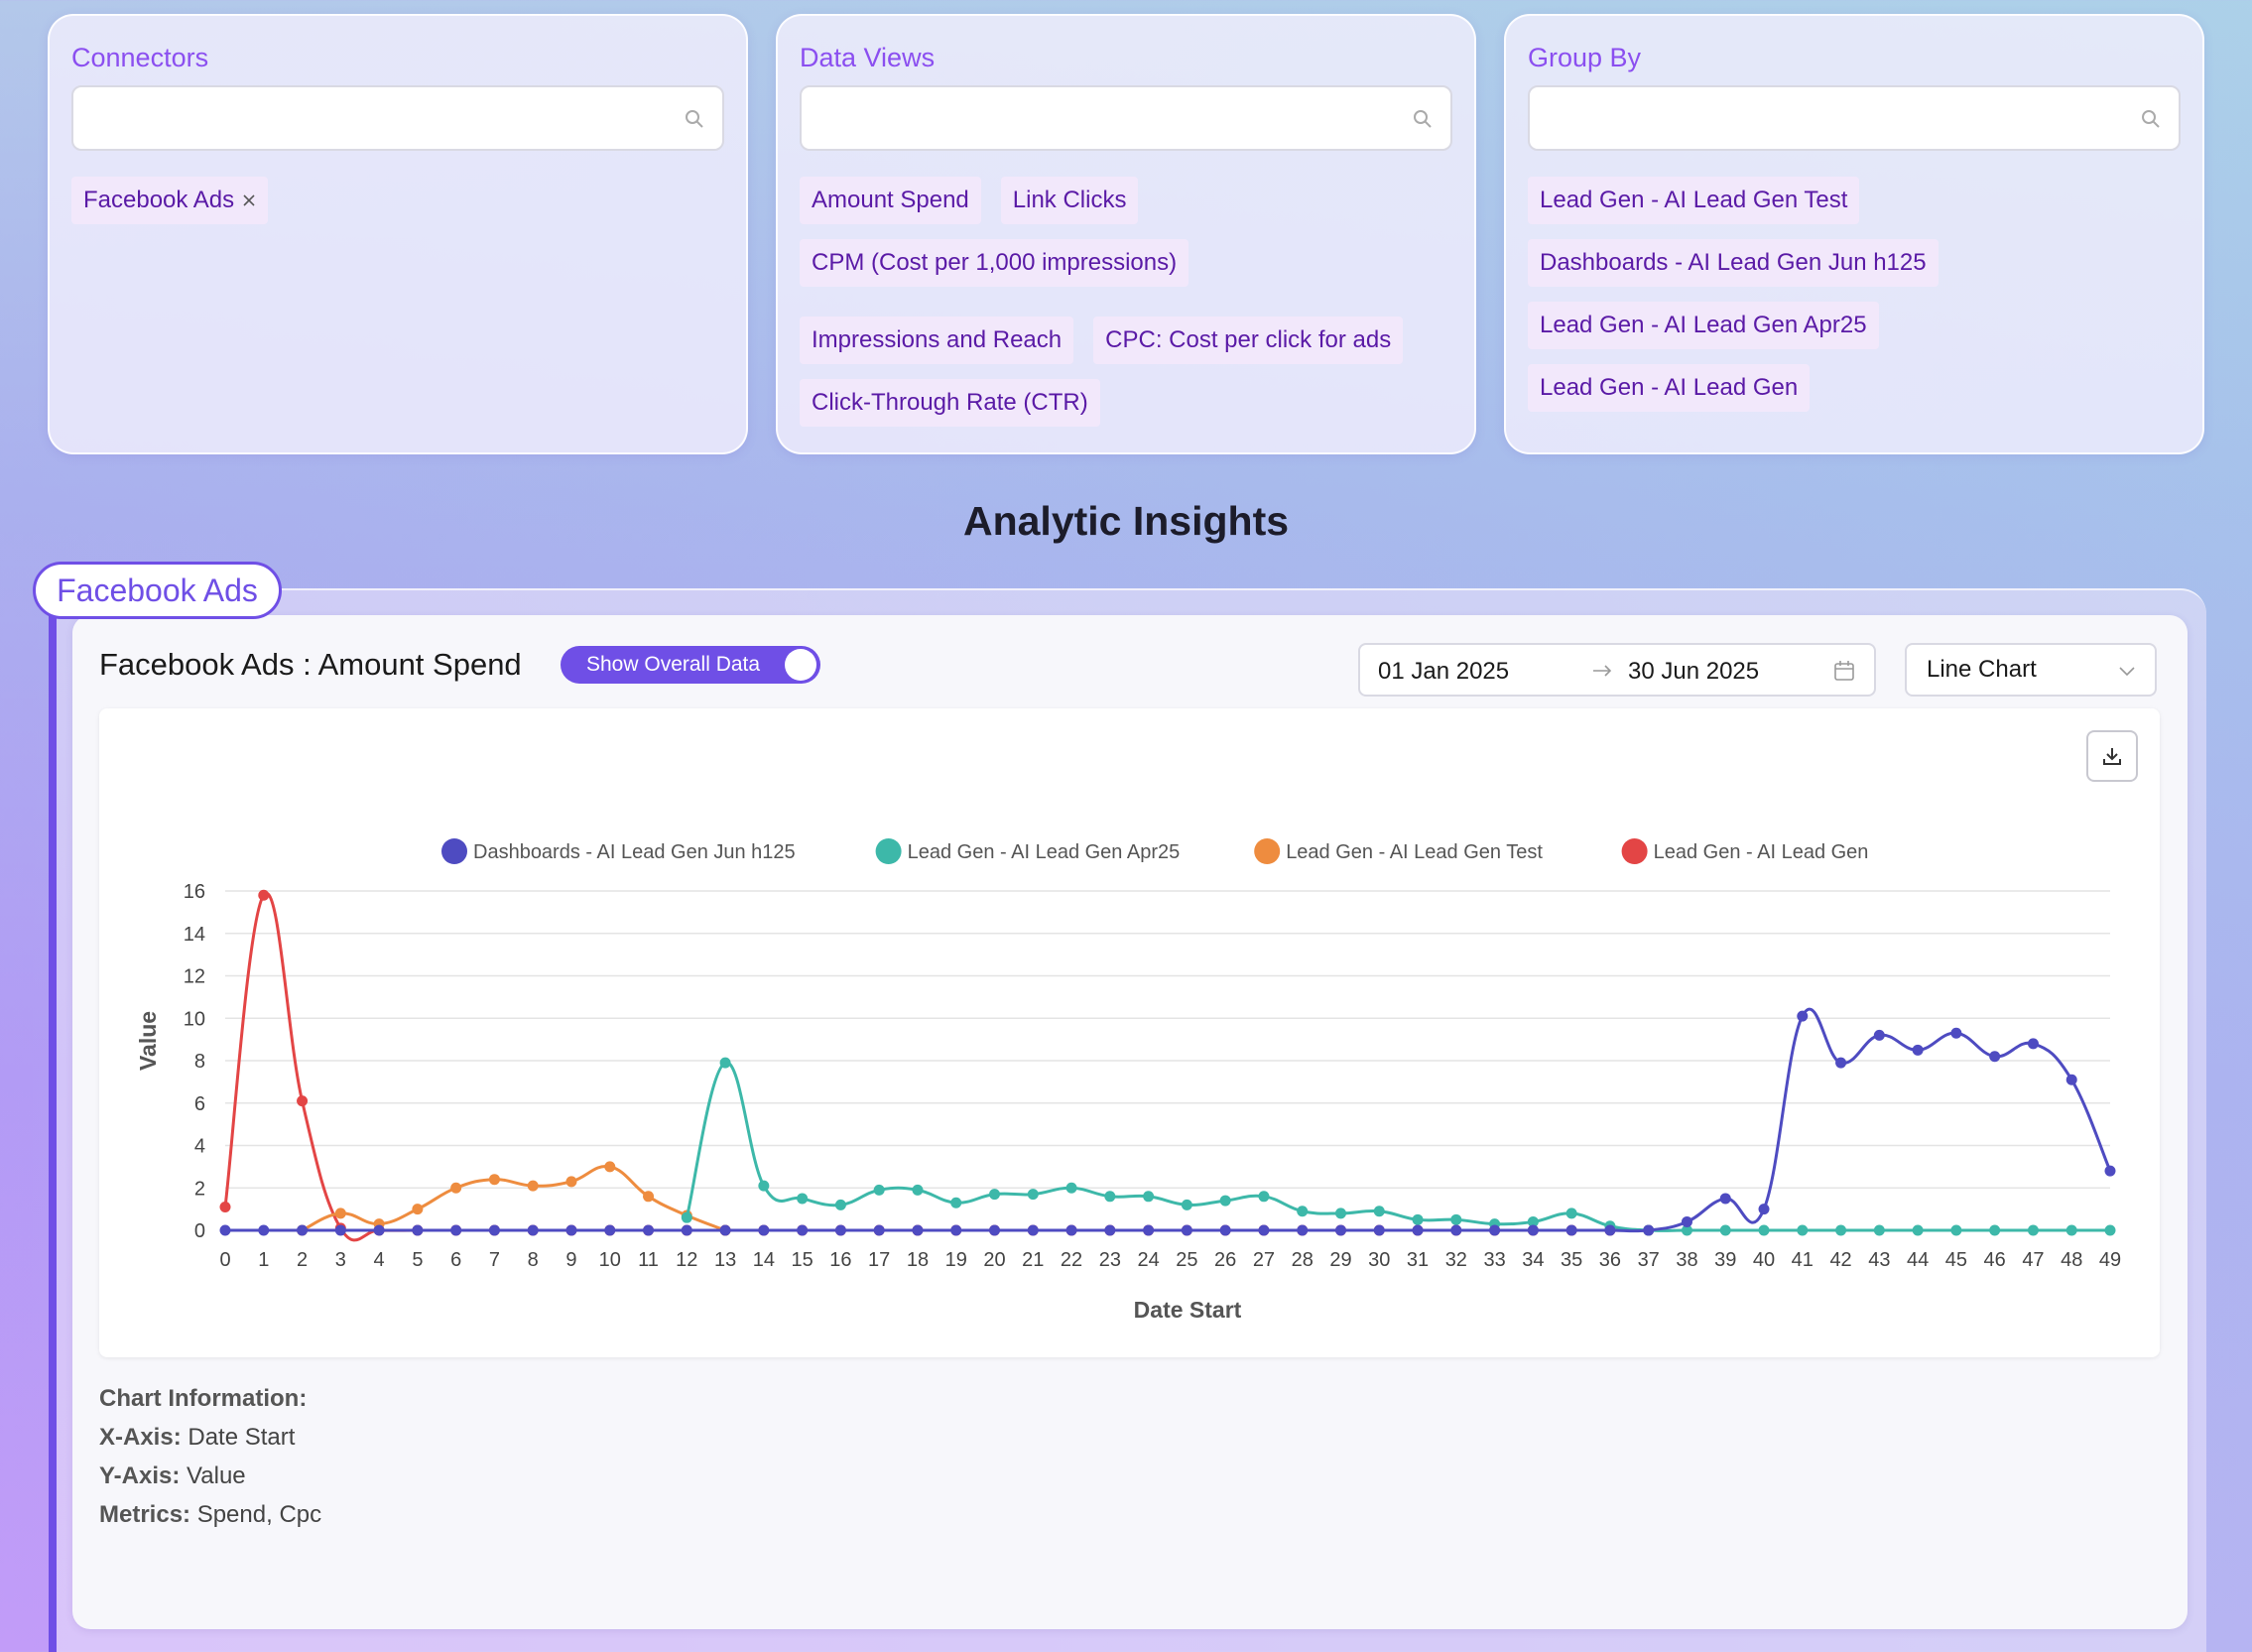  Describe the element at coordinates (1264, 1260) in the screenshot. I see `x-tick-label: 27` at that location.